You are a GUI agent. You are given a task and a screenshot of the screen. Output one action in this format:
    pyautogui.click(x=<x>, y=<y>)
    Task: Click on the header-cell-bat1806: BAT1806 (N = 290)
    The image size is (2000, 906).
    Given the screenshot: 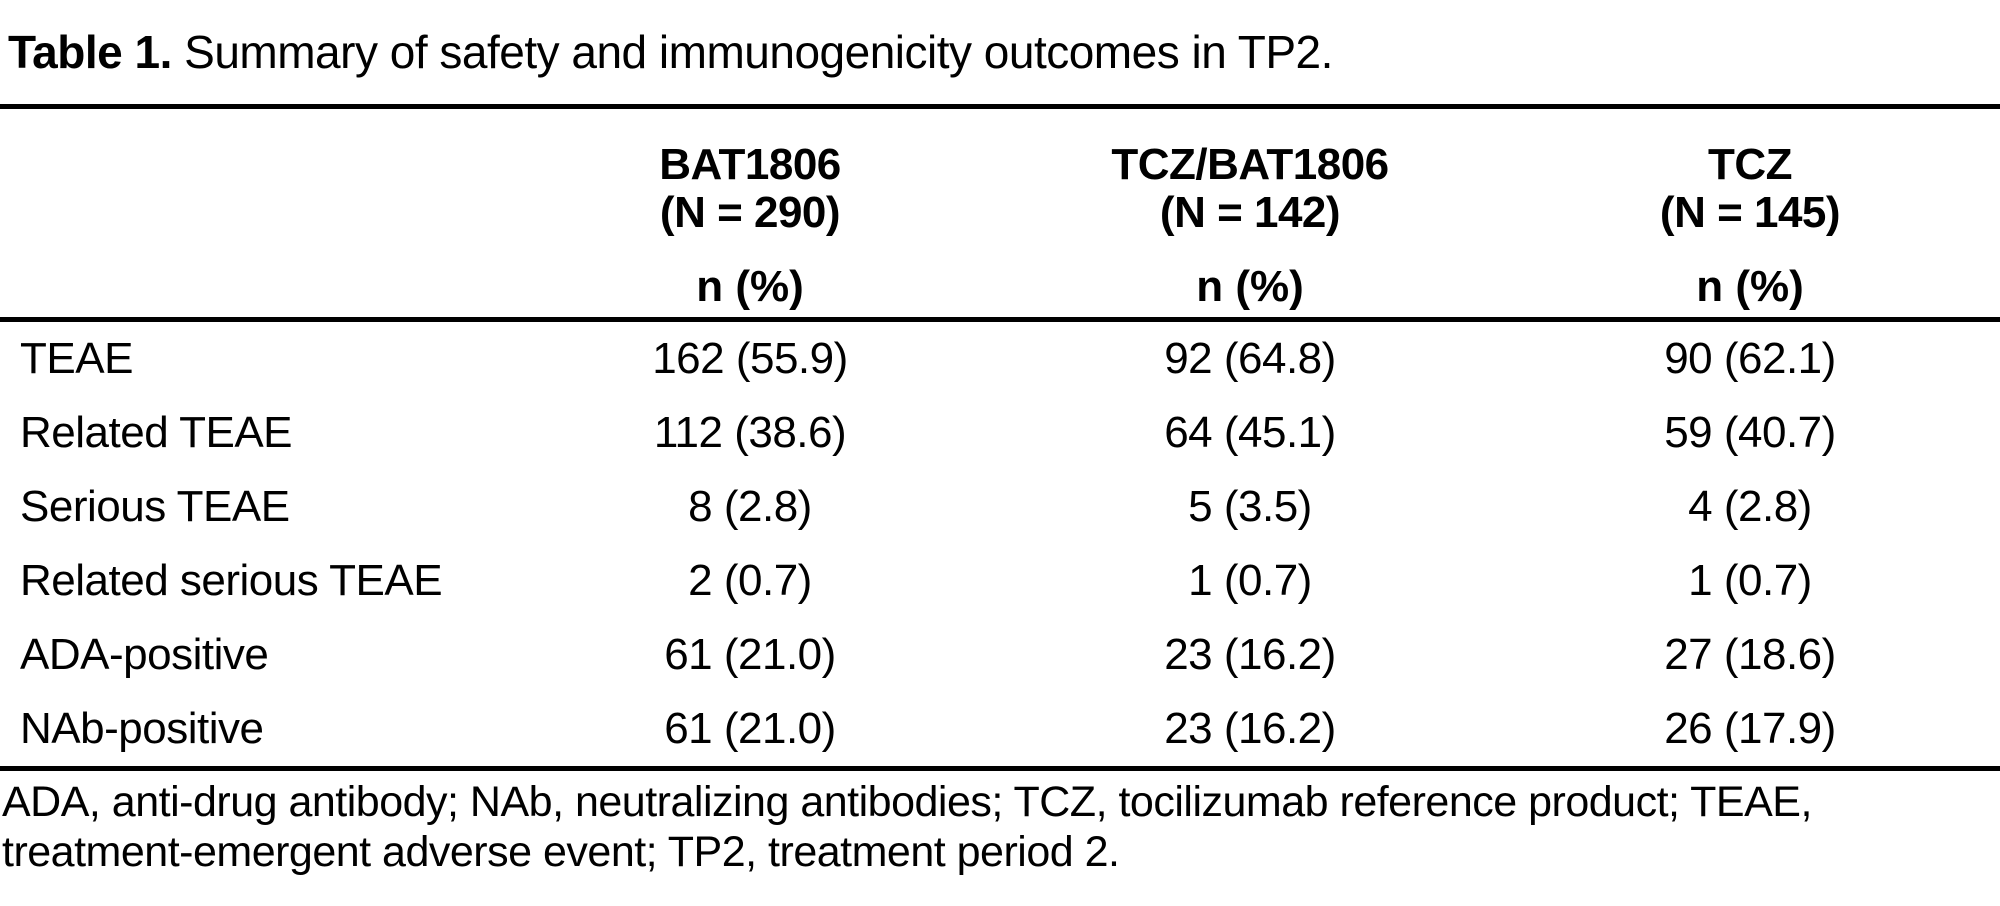 What is the action you would take?
    pyautogui.click(x=750, y=189)
    